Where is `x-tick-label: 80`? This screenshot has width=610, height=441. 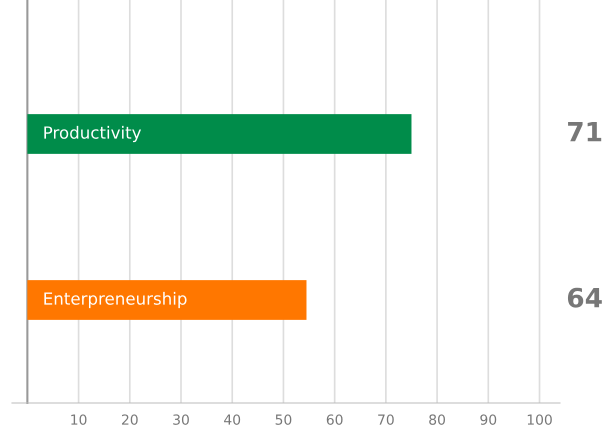
x-tick-label: 80 is located at coordinates (437, 419).